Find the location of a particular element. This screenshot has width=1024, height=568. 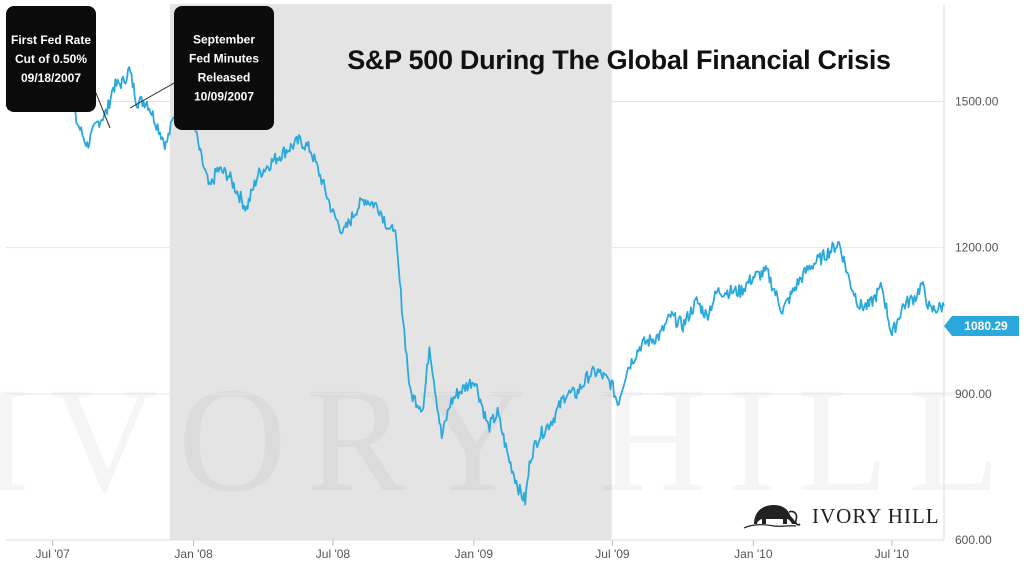

annotation-callout: First Fed Rate Cut of 0.50% 09/18/2007 is located at coordinates (58, 67).